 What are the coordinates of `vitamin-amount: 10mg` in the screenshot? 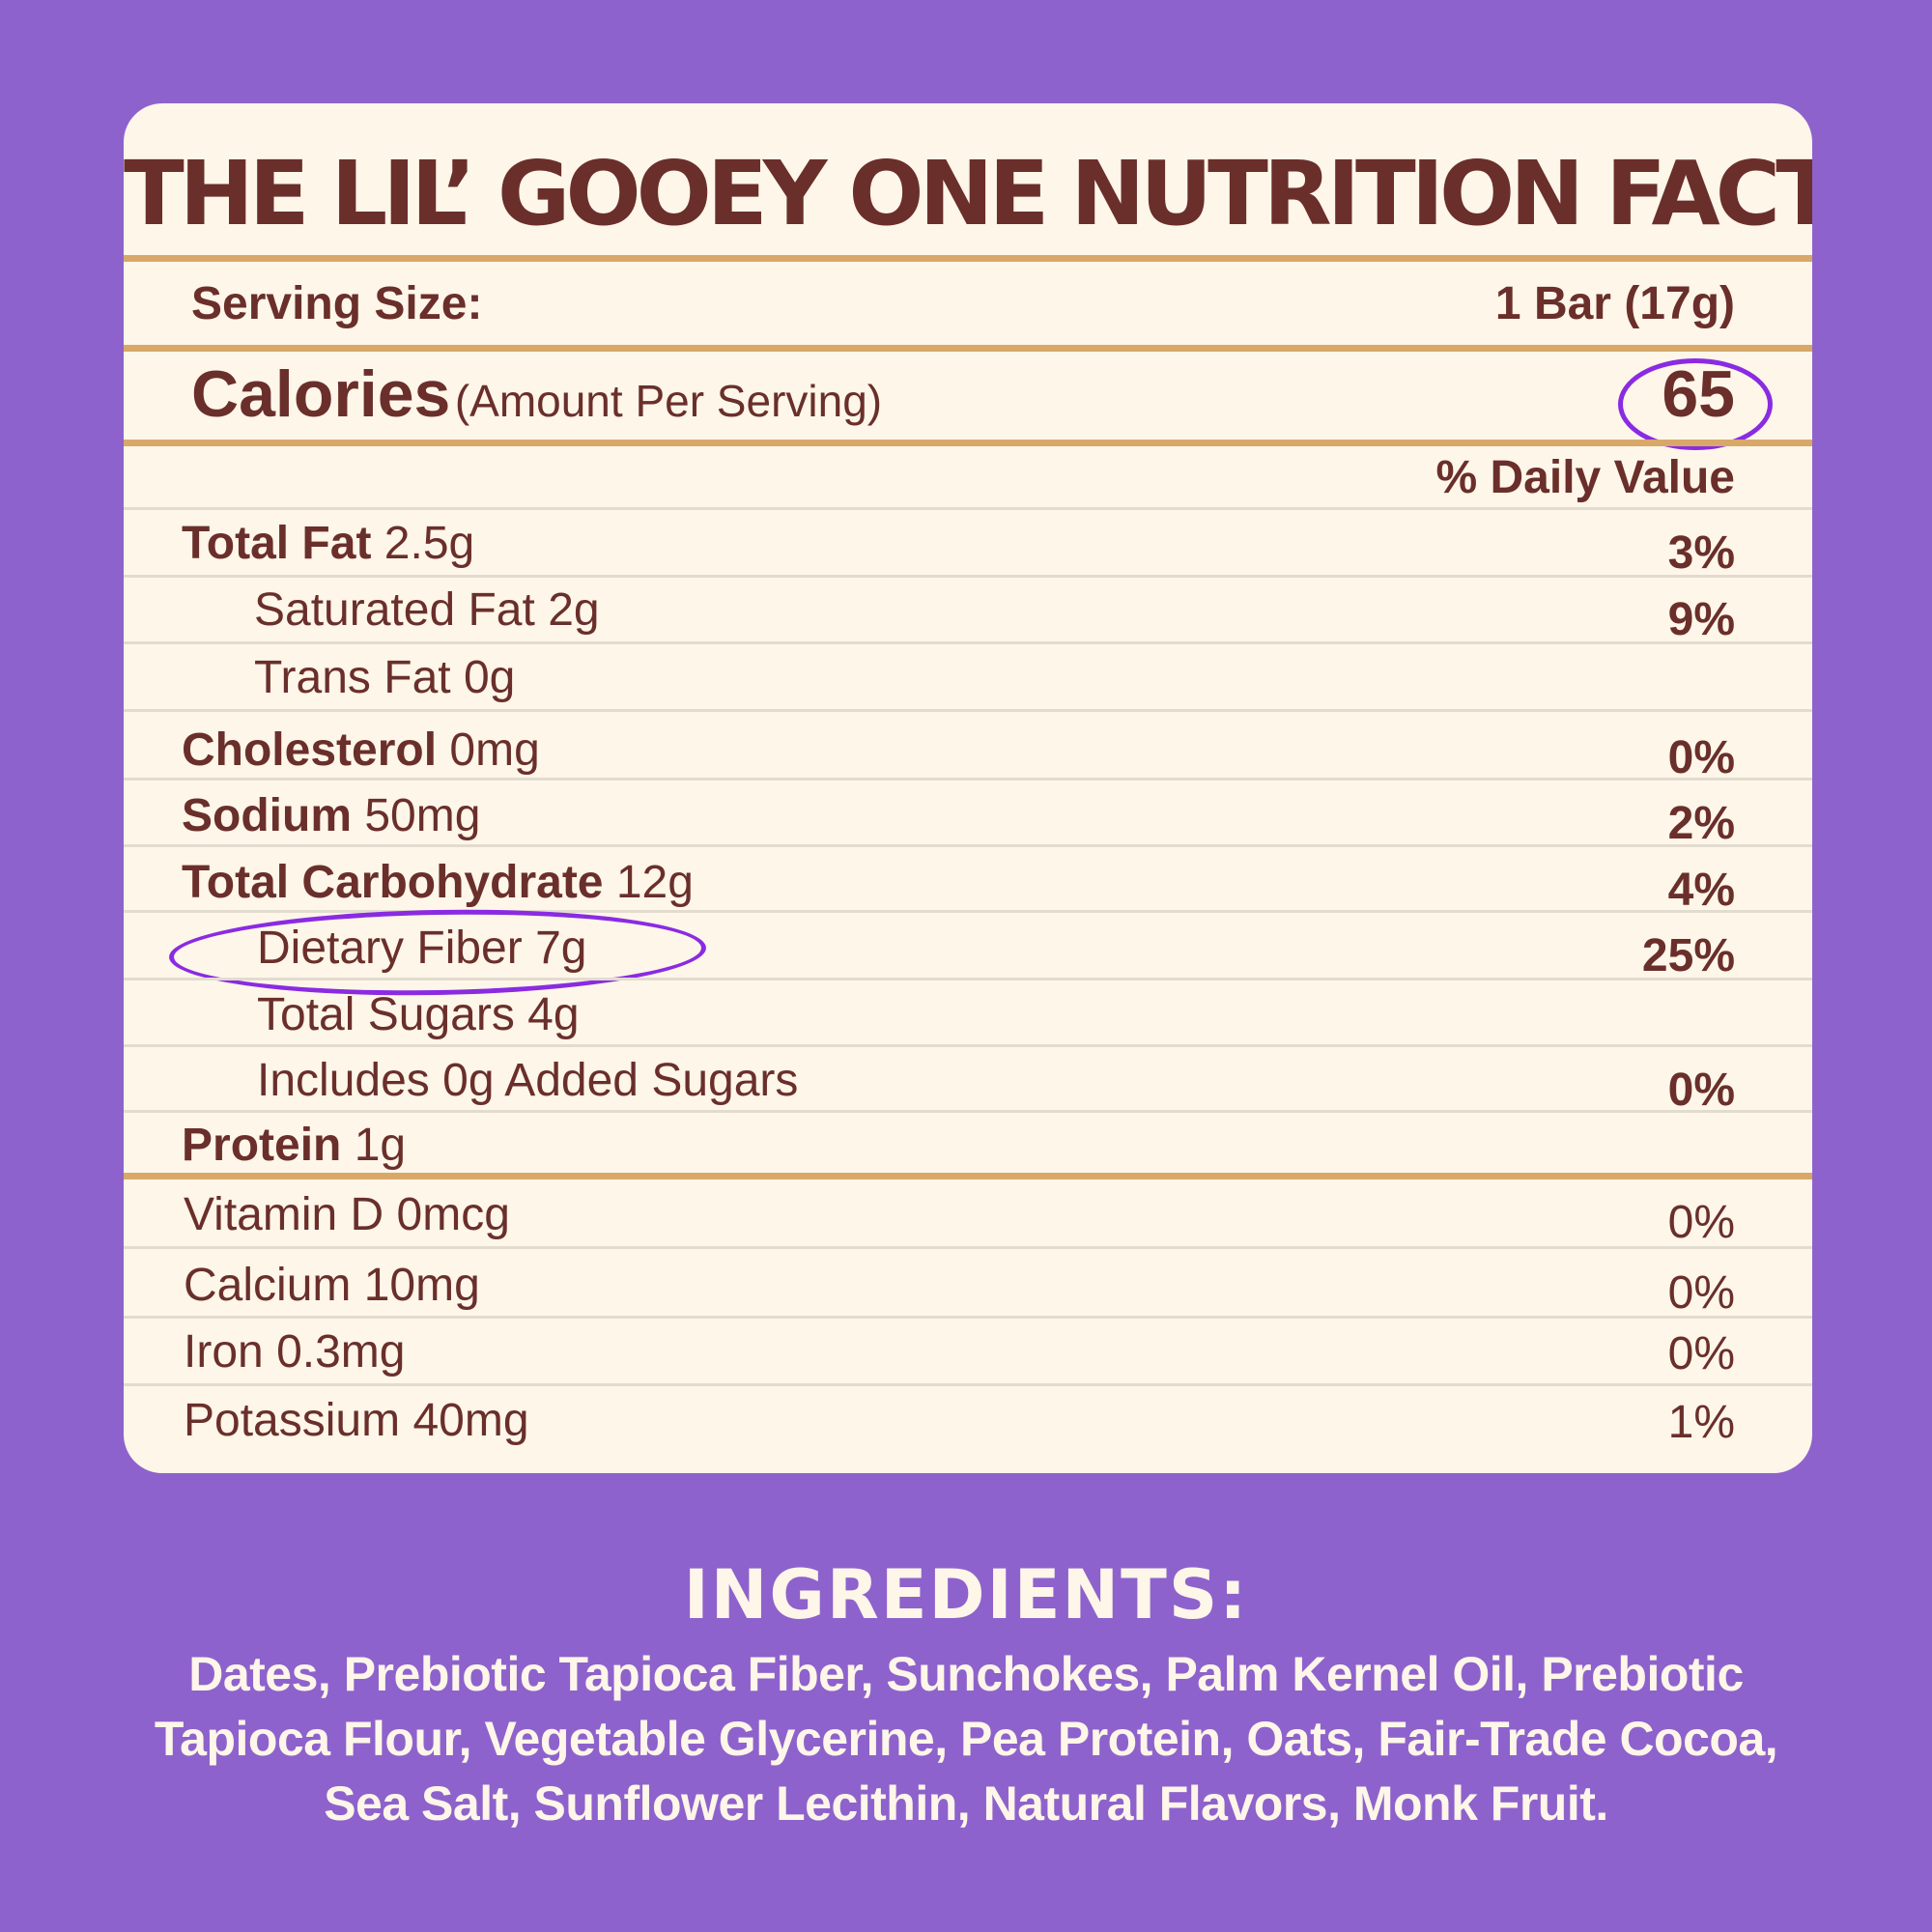 It's located at (421, 1285).